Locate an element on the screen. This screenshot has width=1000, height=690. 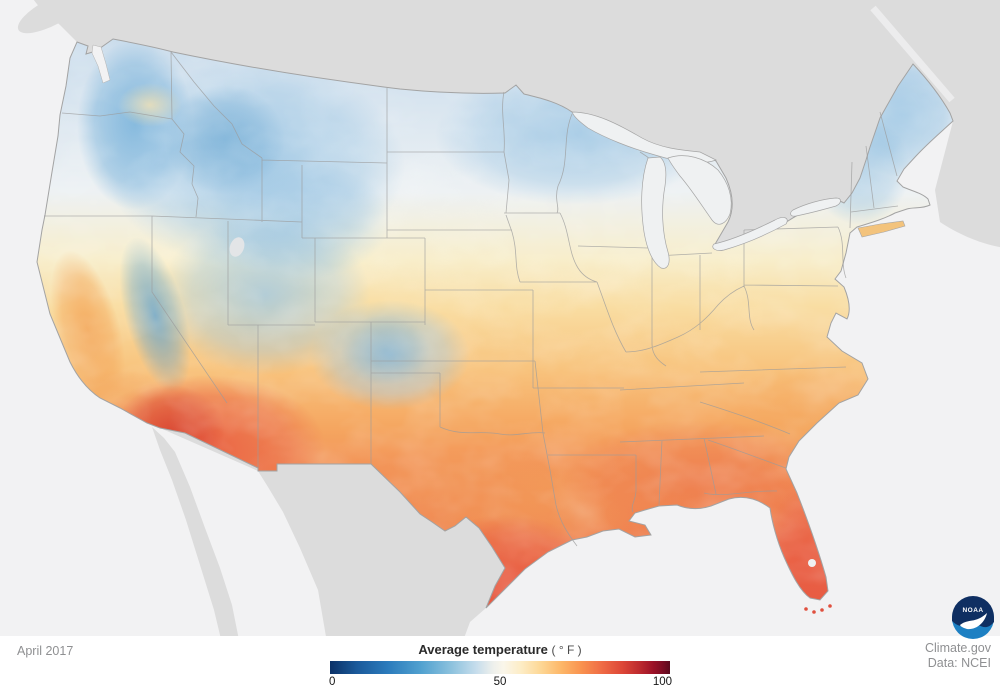
st-lawrence-river is located at coordinates (912, 54).